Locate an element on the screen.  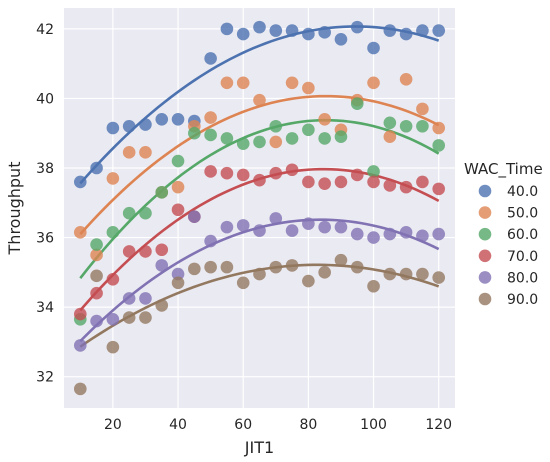
legend: WAC_Time 40.0 50.0 60.0 70.0 80.0 90.0 is located at coordinates (503, 234).